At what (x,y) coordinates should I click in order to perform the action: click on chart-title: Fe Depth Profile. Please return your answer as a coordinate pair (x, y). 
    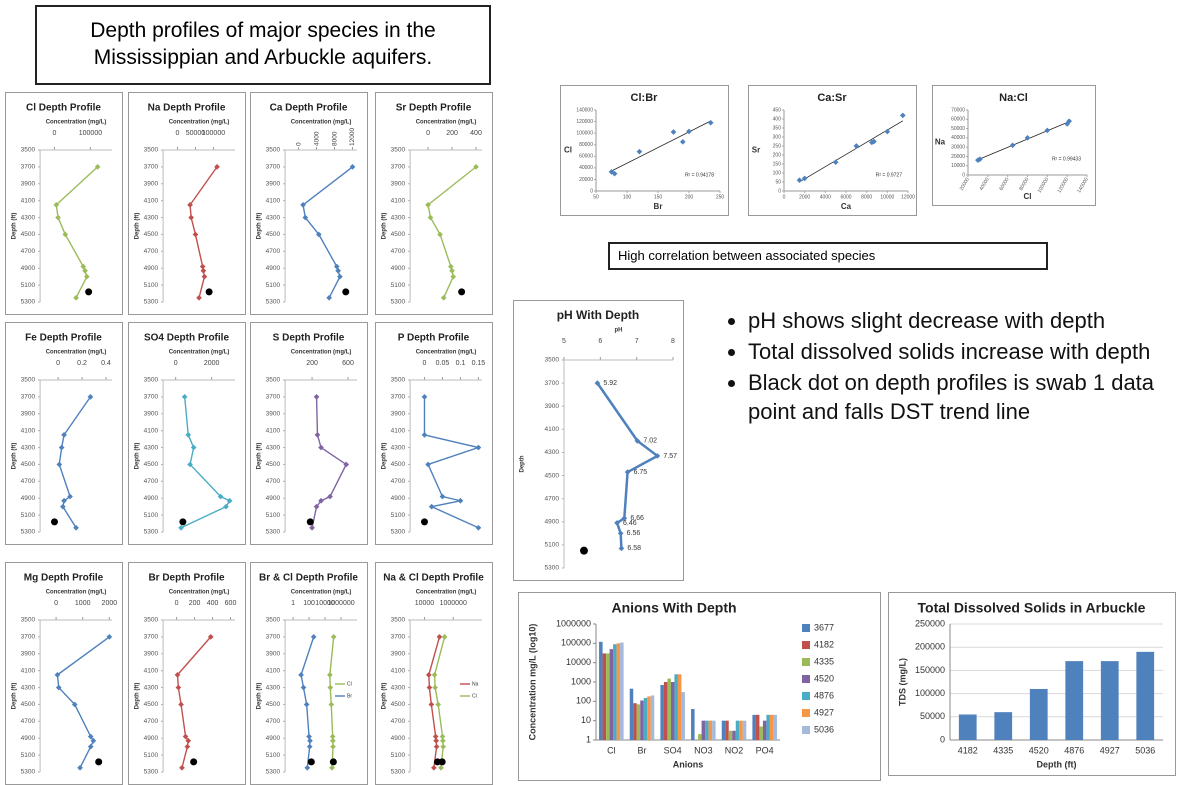
    Looking at the image, I should click on (63, 338).